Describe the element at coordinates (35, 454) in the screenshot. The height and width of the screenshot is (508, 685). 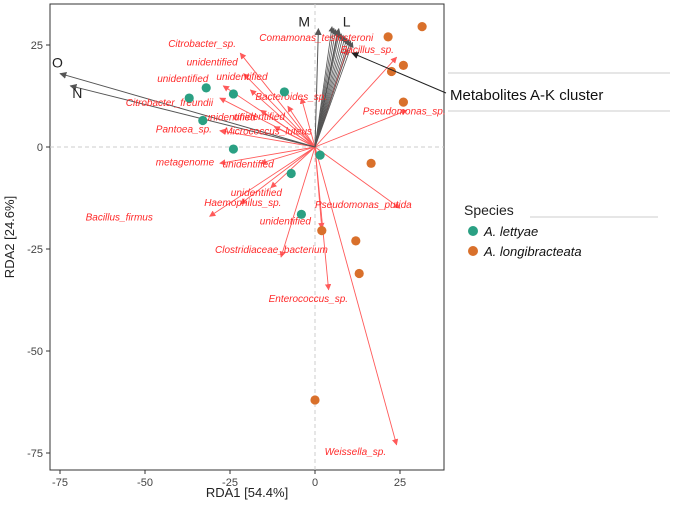
I see `y-tick-label: -75` at that location.